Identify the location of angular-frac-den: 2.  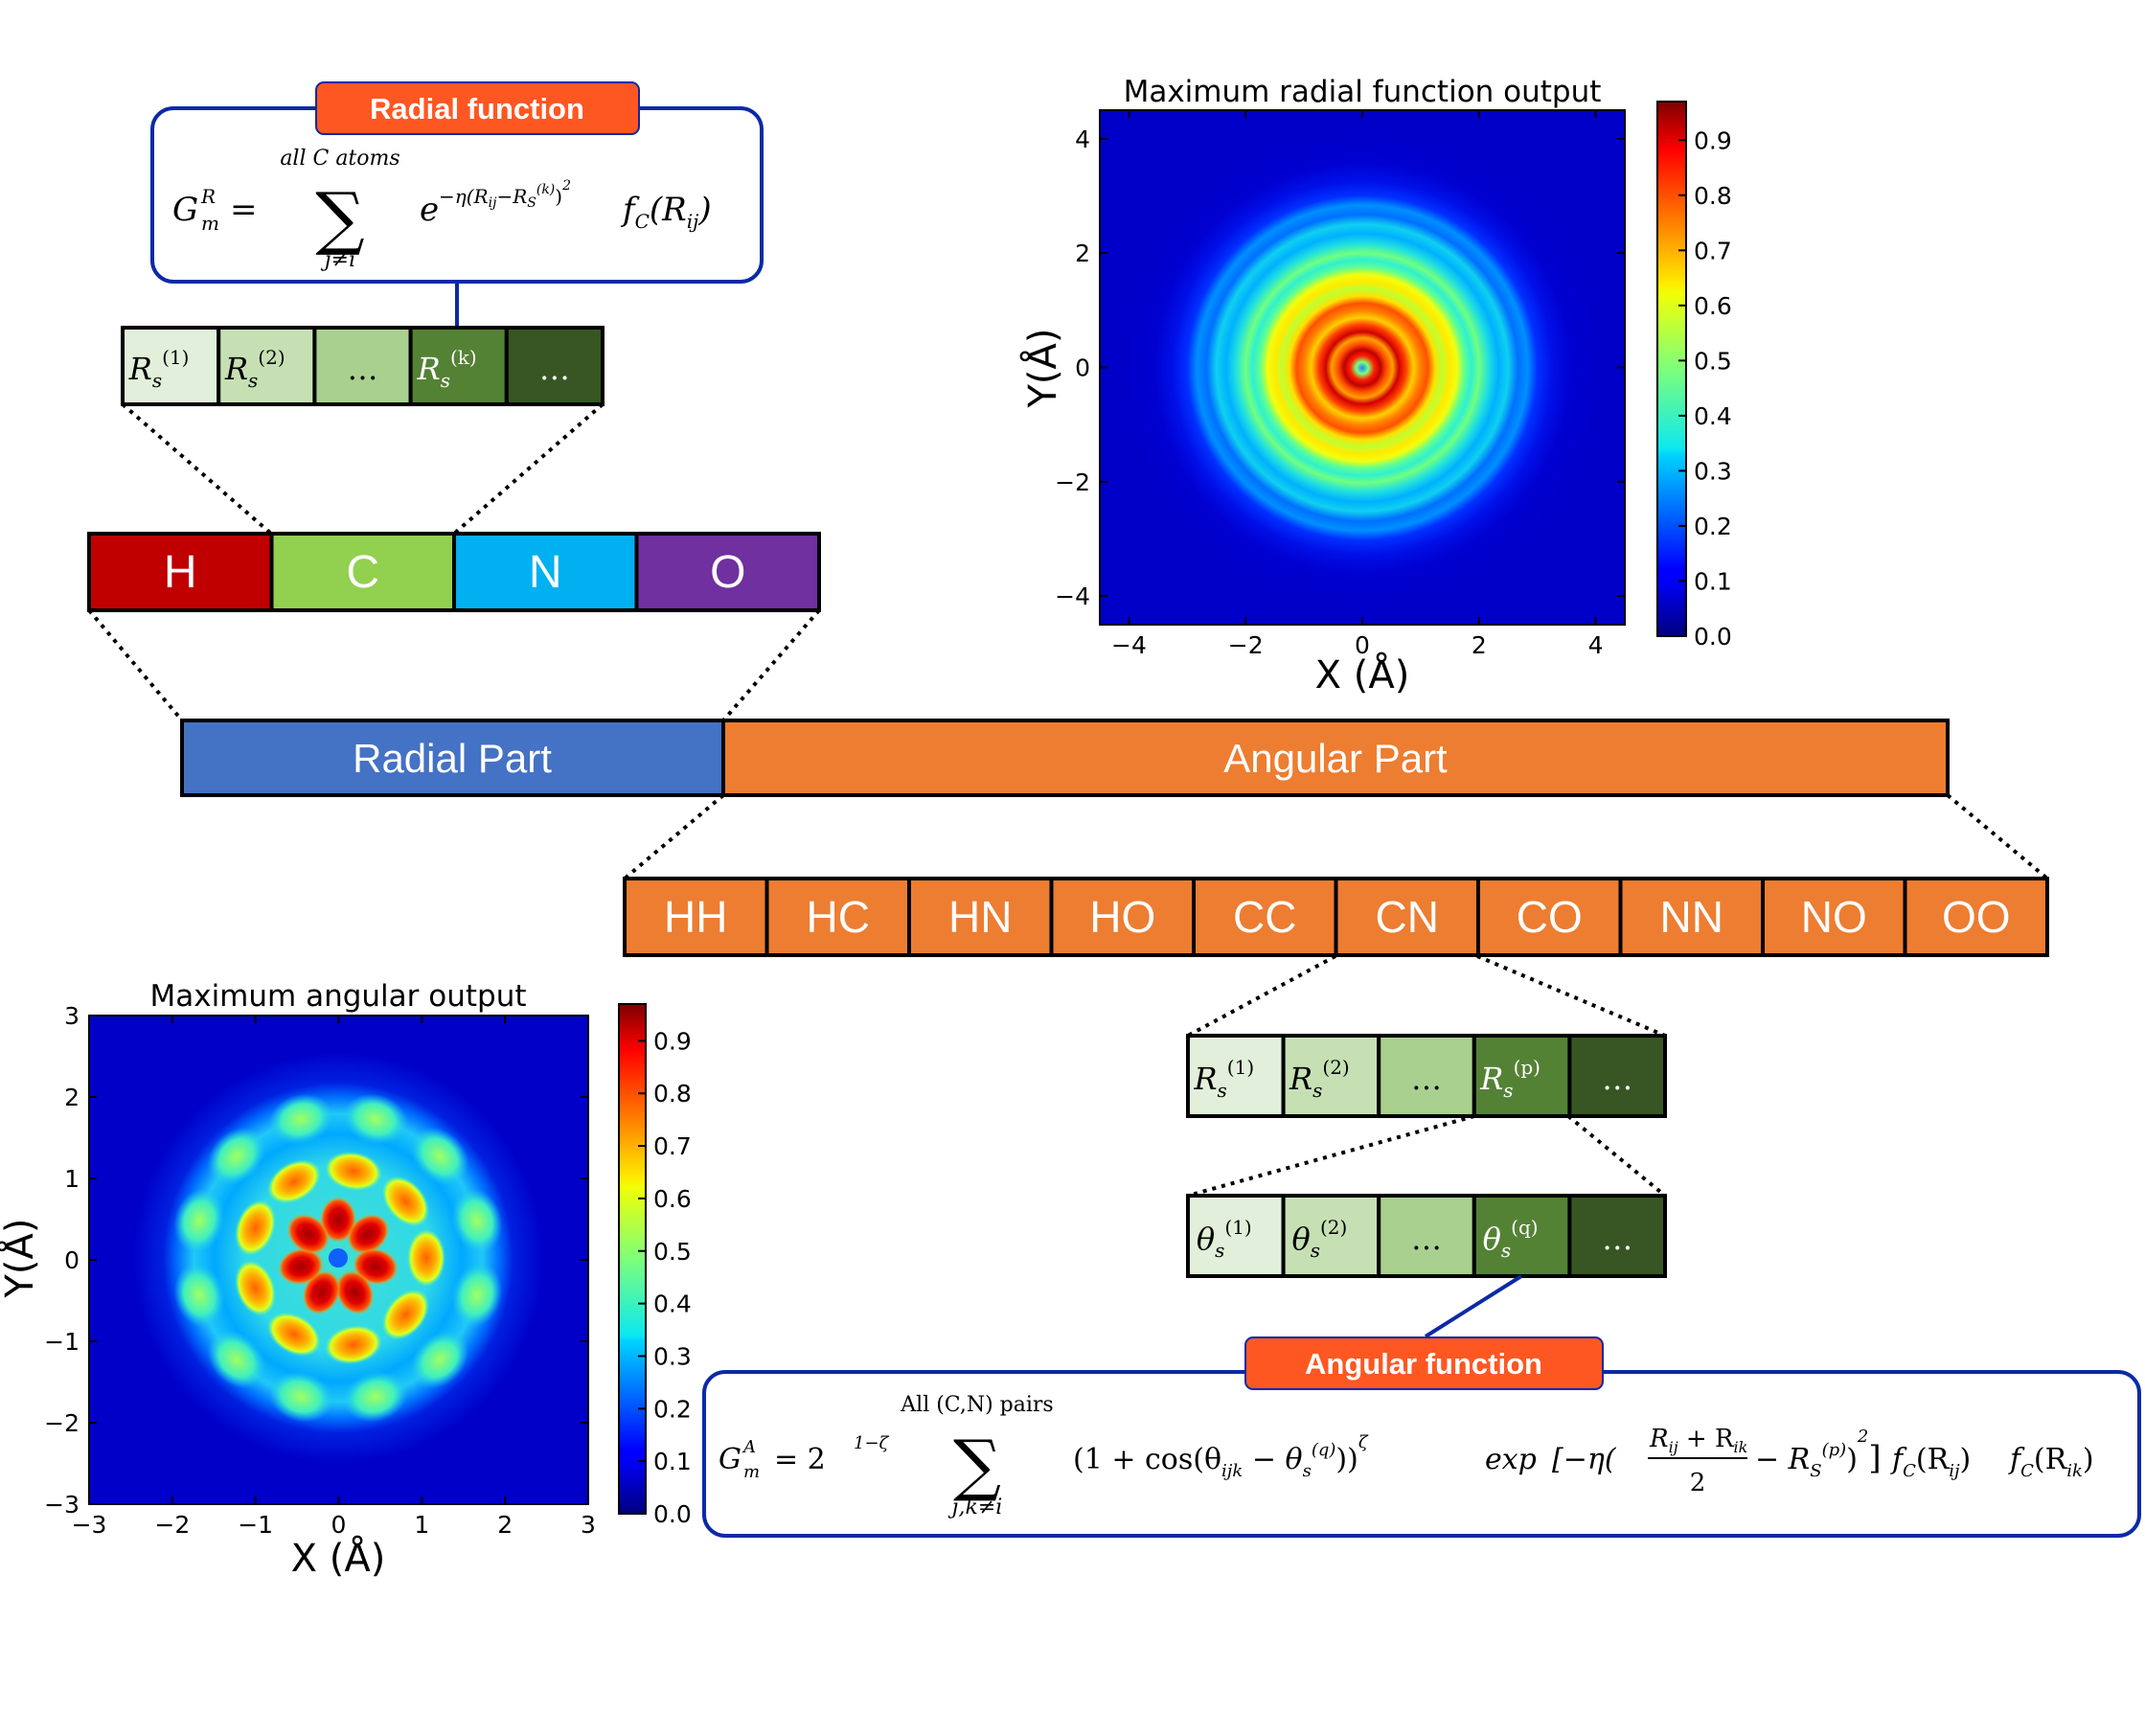
(1698, 1483).